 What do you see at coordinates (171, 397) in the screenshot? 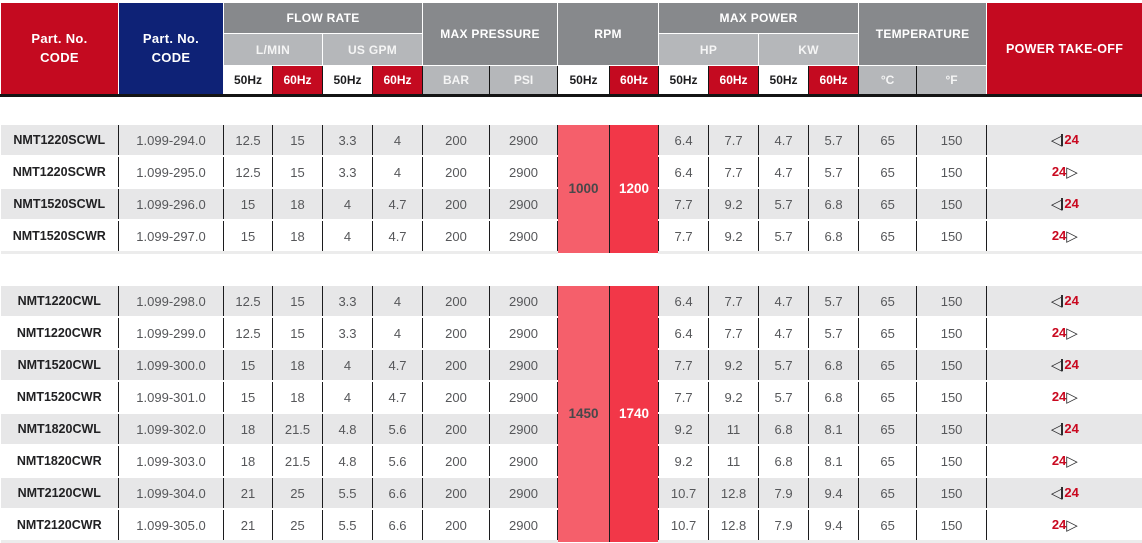
I see `cell-part-code: 1.099-301.0` at bounding box center [171, 397].